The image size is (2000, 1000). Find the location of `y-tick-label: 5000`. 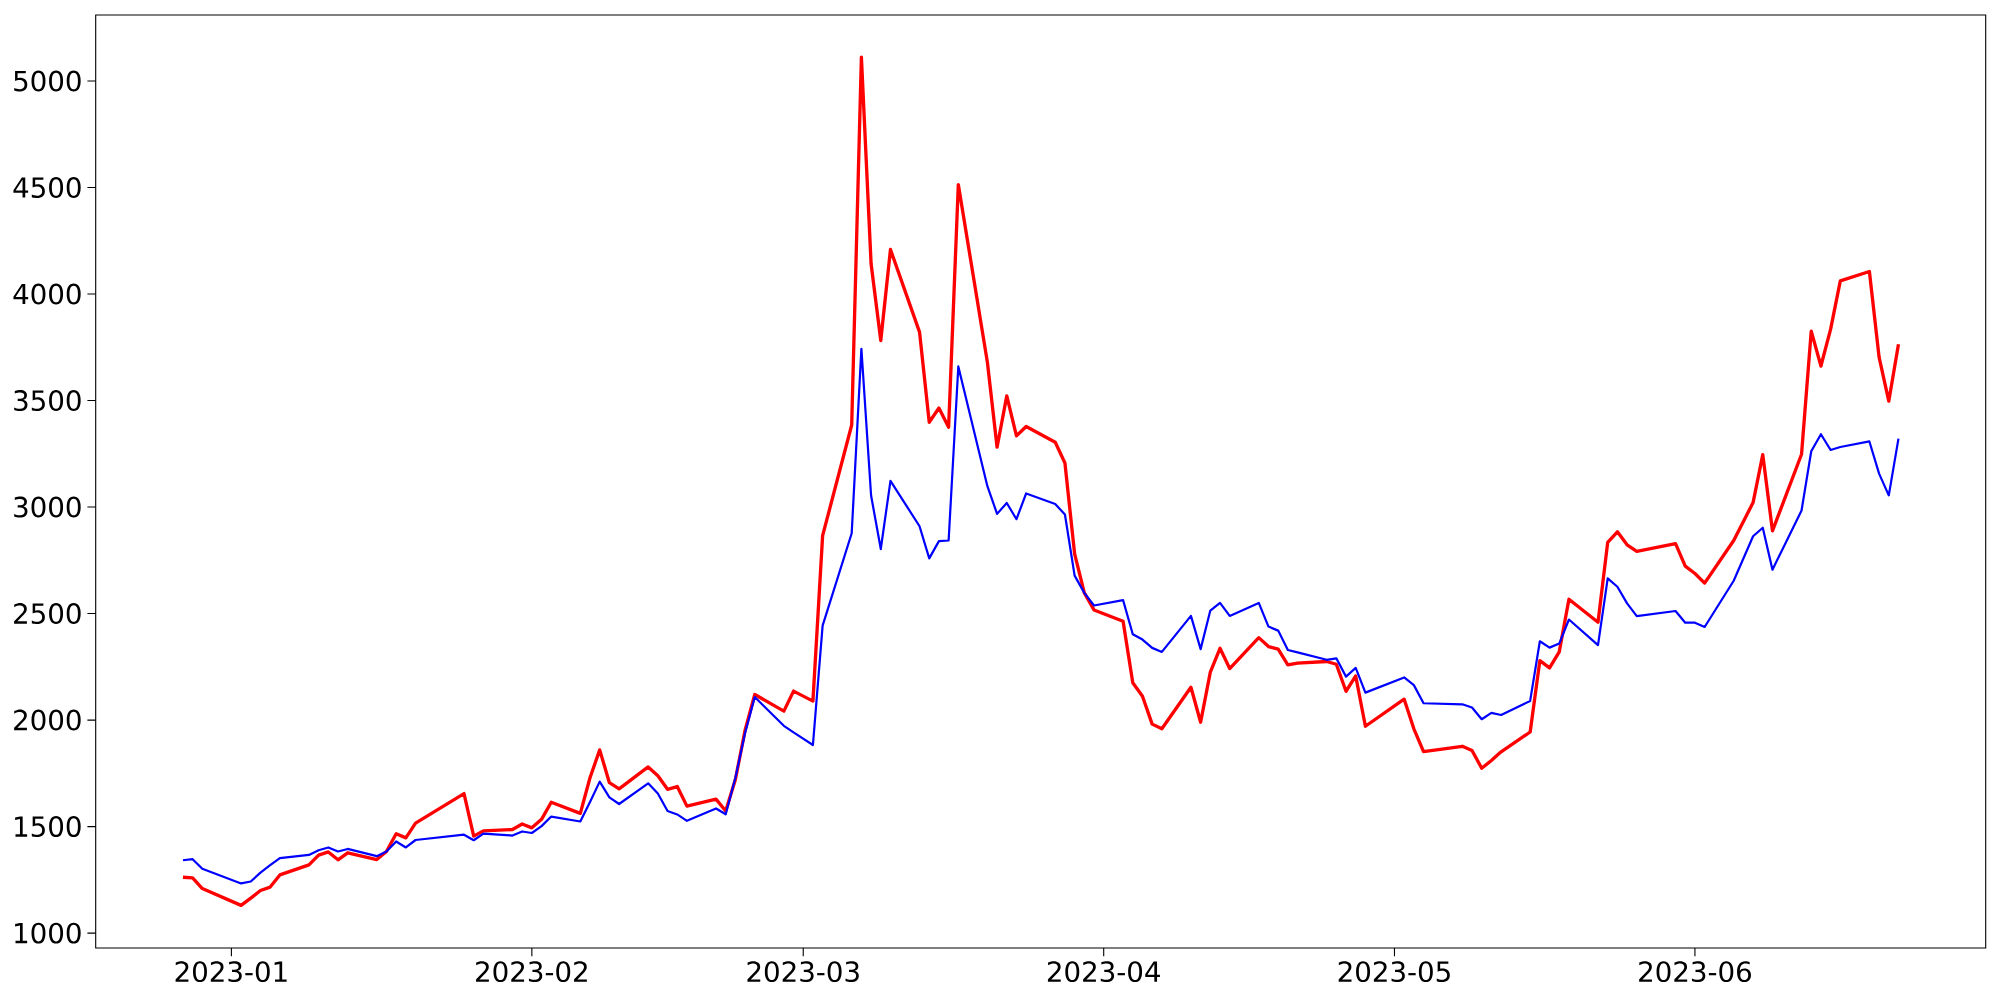

y-tick-label: 5000 is located at coordinates (47, 81).